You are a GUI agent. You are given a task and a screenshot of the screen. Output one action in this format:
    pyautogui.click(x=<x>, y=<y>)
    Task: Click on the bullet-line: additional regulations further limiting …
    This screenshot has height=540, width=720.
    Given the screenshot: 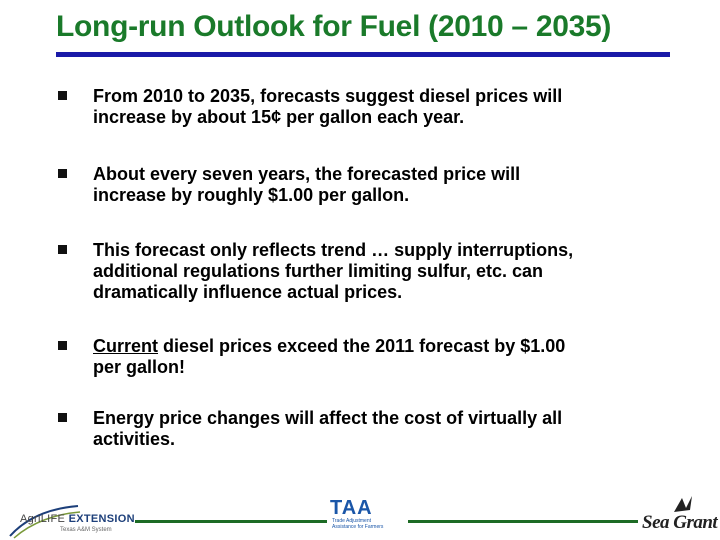 What is the action you would take?
    pyautogui.click(x=318, y=271)
    